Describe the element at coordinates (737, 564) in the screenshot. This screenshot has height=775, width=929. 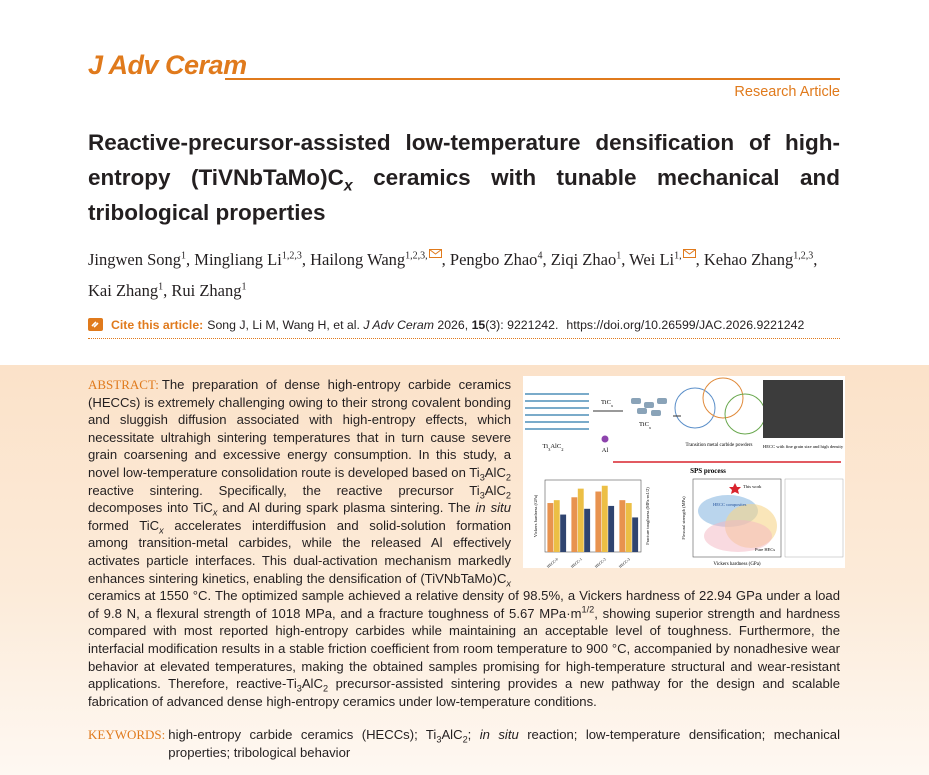
I see `x-axis-label: Vickers hardness (GPa)` at that location.